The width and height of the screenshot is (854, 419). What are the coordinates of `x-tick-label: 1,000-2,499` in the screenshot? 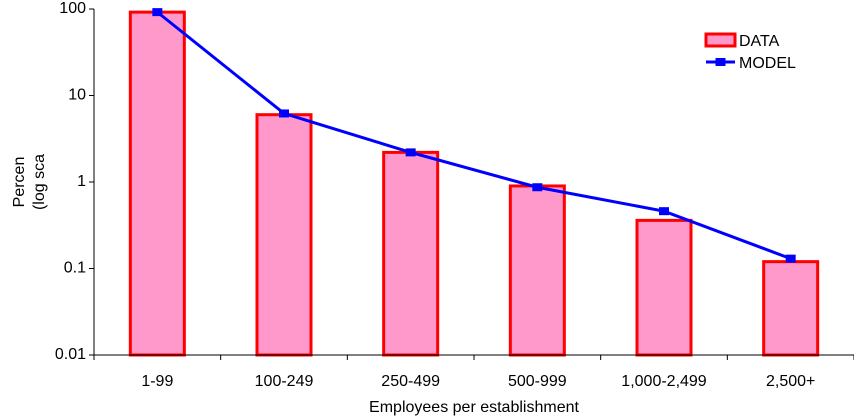 It's located at (664, 381).